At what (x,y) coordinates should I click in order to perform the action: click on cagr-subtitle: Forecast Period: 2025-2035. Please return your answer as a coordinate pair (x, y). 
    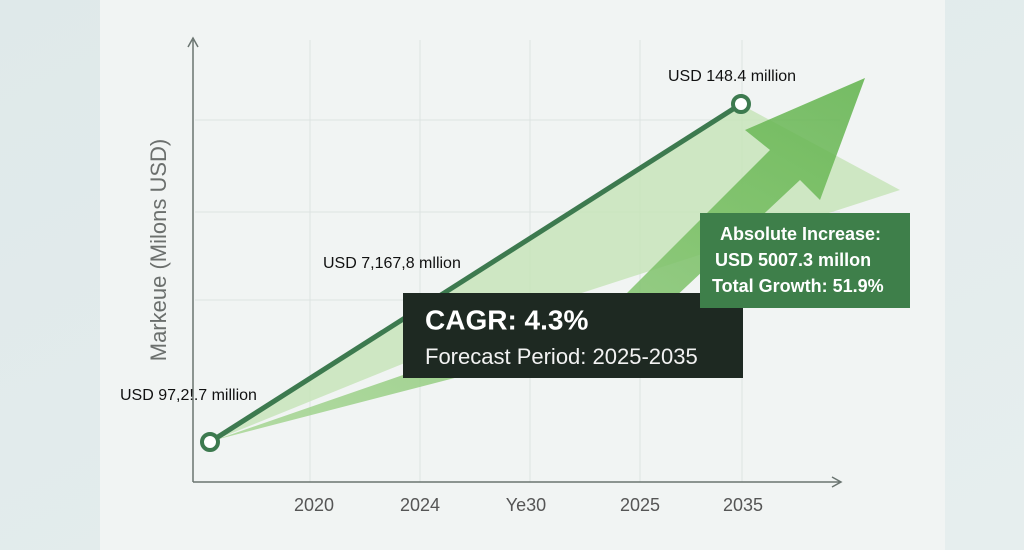
    Looking at the image, I should click on (561, 356).